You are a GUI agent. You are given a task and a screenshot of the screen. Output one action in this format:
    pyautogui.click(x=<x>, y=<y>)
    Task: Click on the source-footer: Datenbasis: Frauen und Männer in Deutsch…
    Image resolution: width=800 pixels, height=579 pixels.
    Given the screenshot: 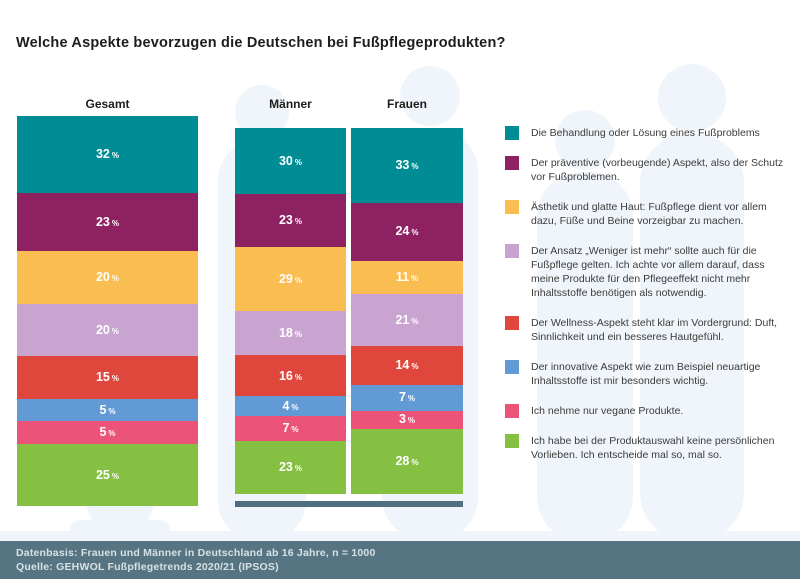 What is the action you would take?
    pyautogui.click(x=400, y=560)
    